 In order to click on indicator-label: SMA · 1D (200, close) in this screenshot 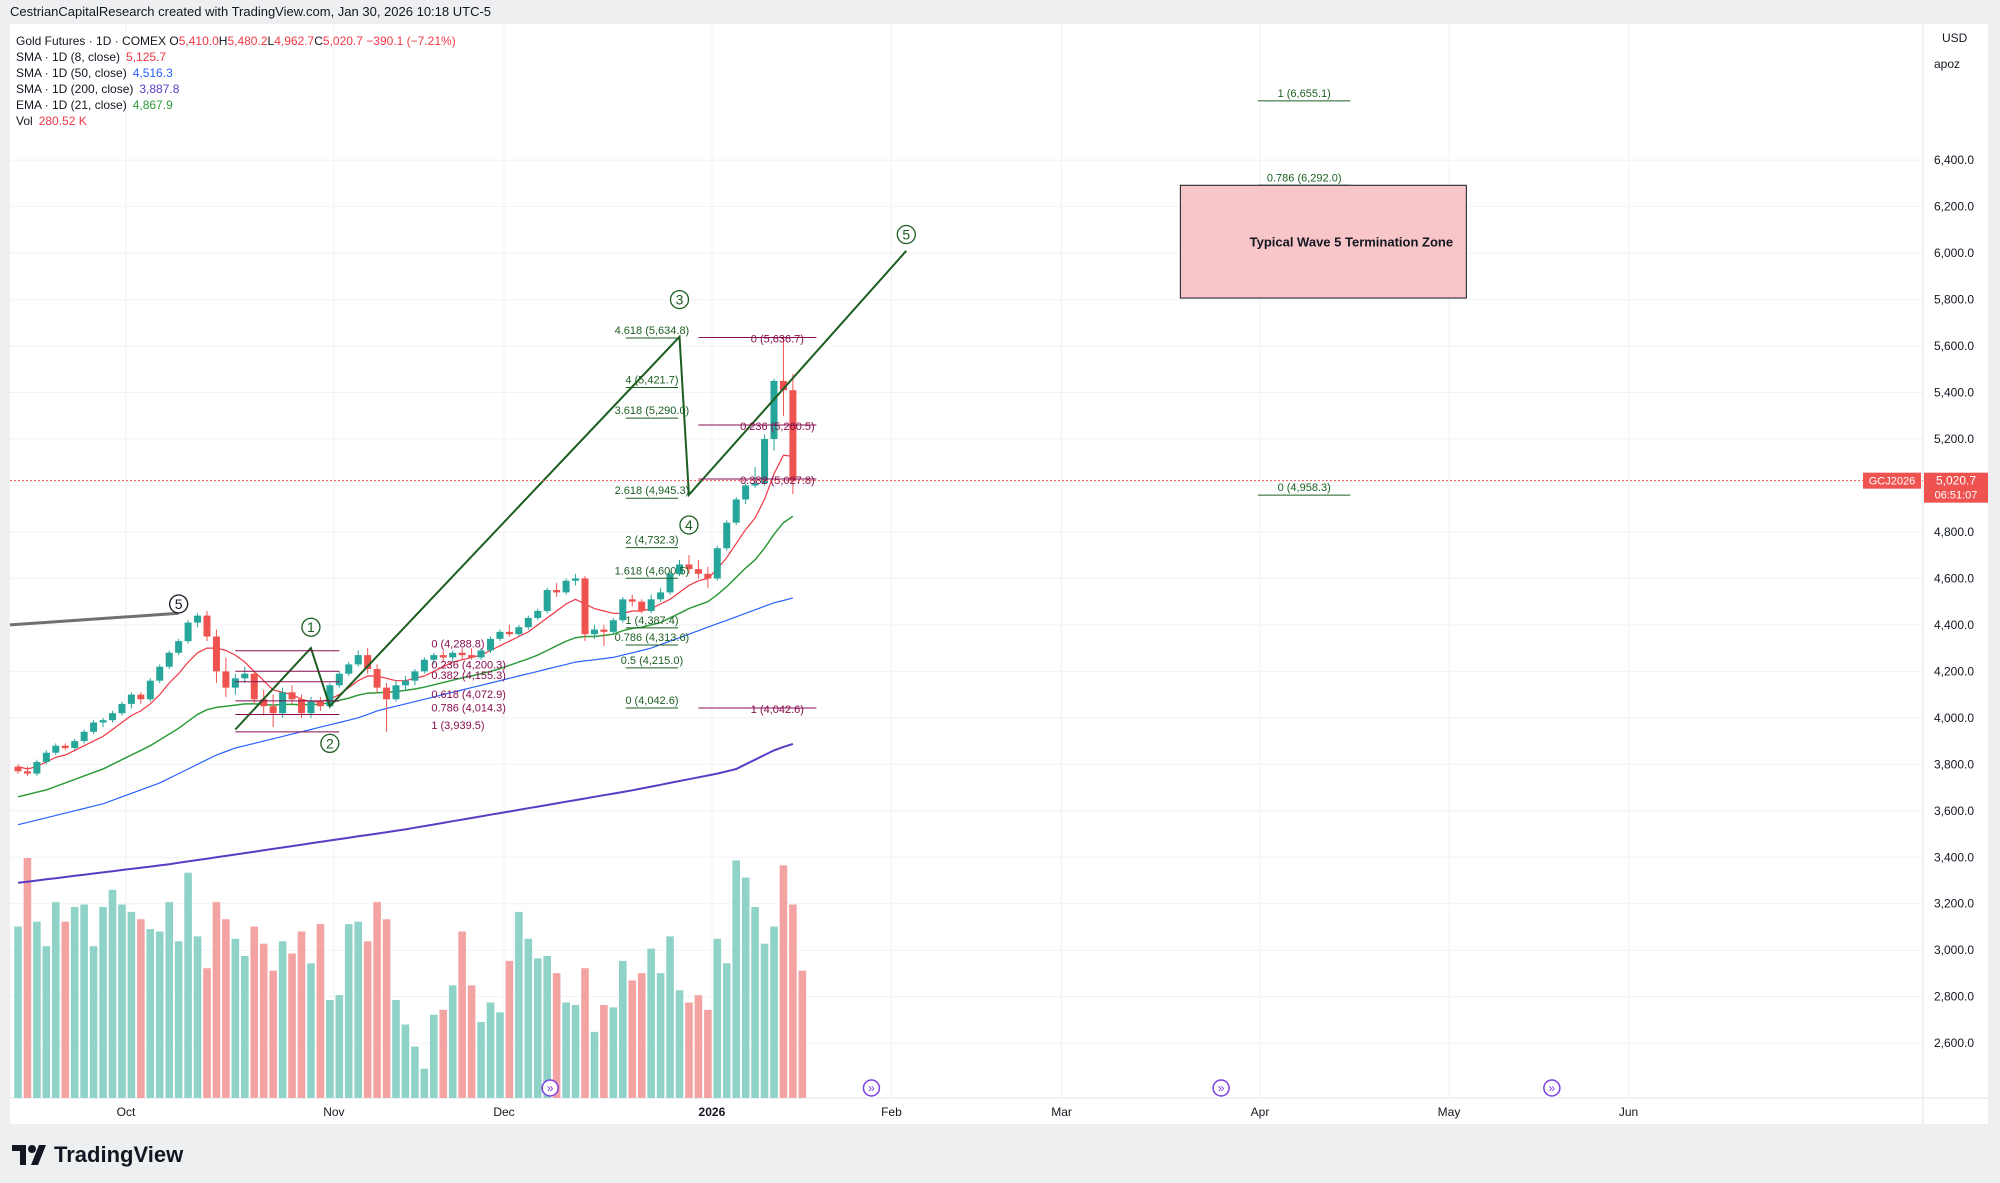, I will do `click(75, 89)`.